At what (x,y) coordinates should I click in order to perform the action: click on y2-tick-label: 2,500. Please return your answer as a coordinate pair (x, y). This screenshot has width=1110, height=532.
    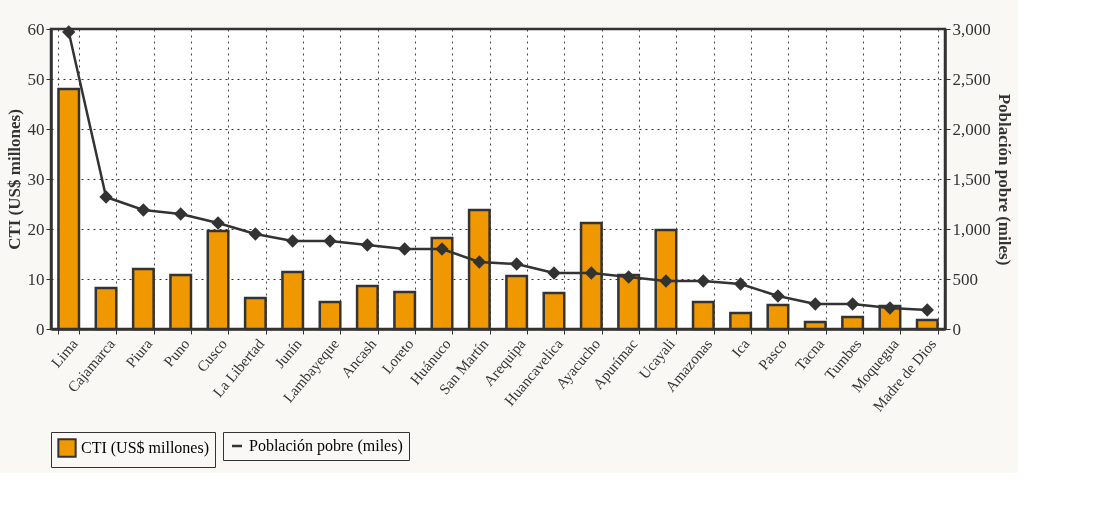
    Looking at the image, I should click on (971, 79).